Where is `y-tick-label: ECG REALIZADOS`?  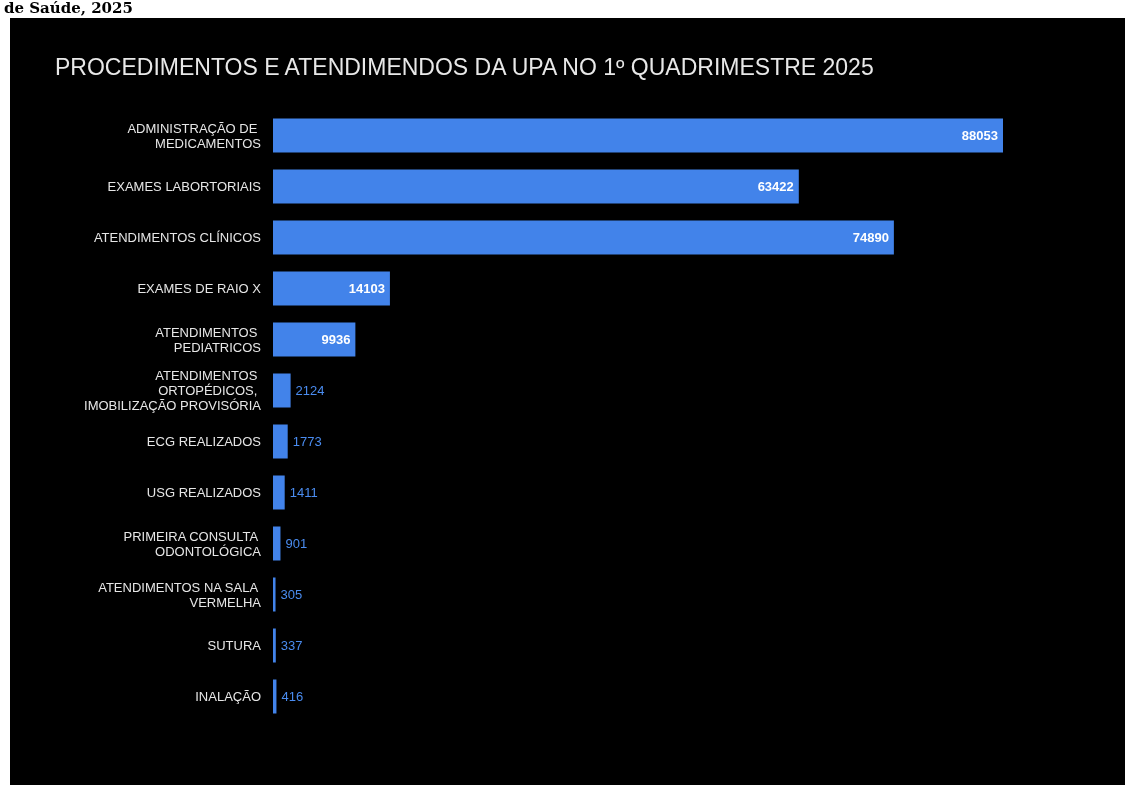 y-tick-label: ECG REALIZADOS is located at coordinates (204, 441).